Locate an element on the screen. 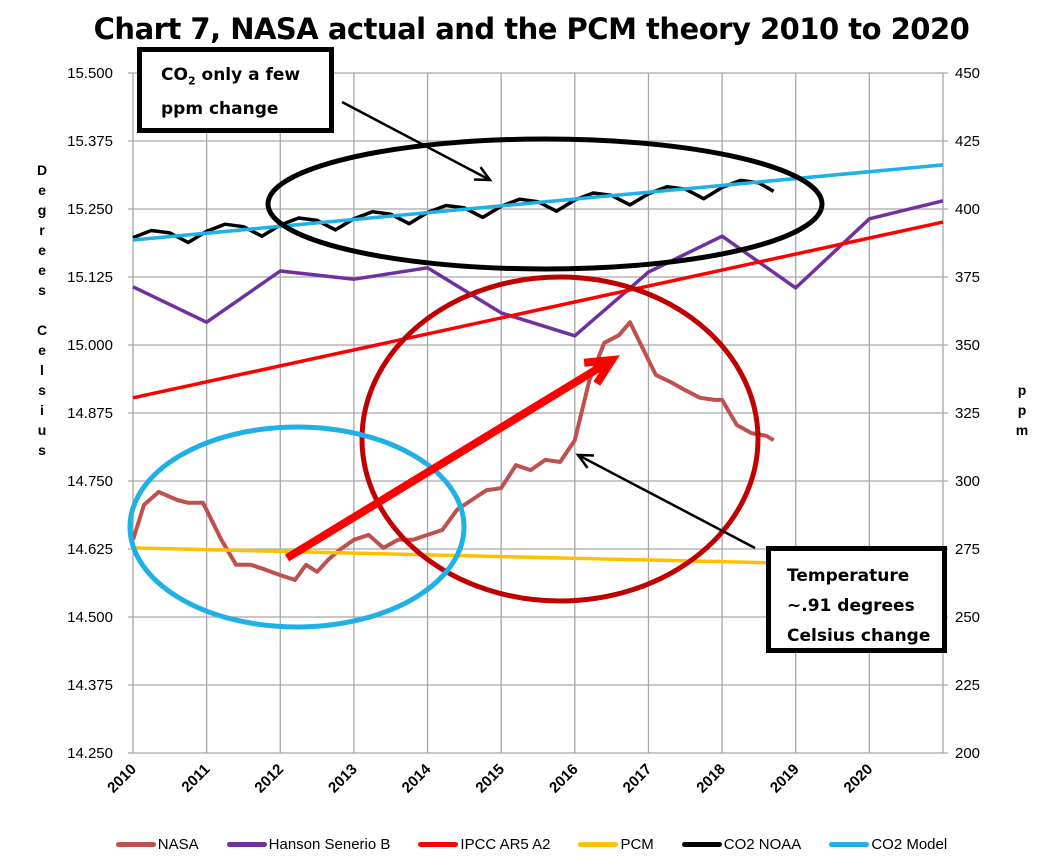 The width and height of the screenshot is (1063, 868). y-tick-label-right: 450 is located at coordinates (967, 73).